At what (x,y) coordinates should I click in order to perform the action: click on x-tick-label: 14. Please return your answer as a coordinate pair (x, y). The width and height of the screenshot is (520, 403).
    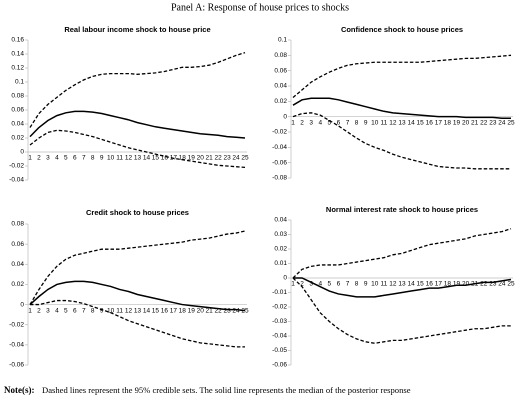
    Looking at the image, I should click on (147, 310).